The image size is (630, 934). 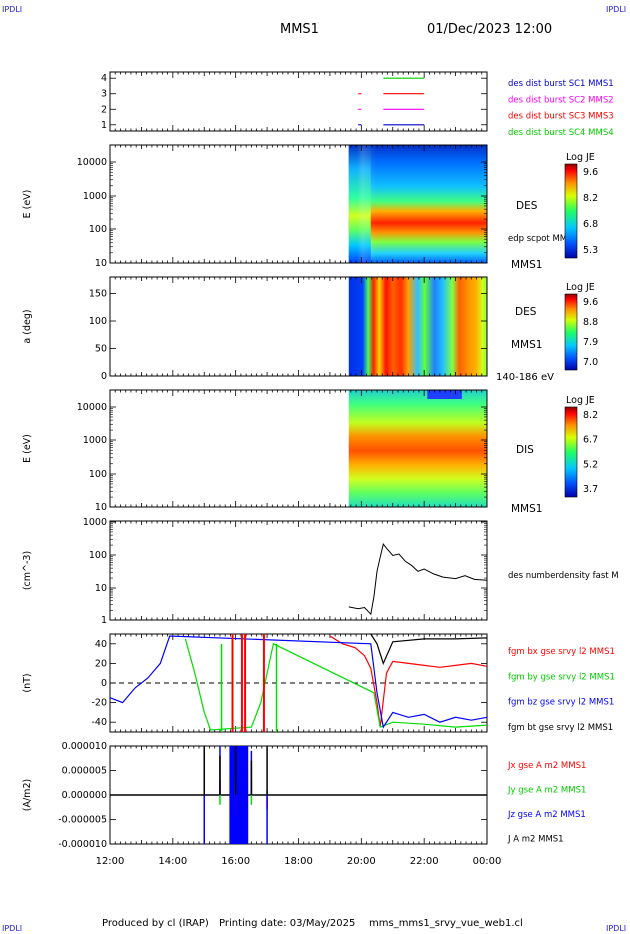 What do you see at coordinates (446, 923) in the screenshot?
I see `footer-filename: mms_mms1_srvy_vue_web1.cl` at bounding box center [446, 923].